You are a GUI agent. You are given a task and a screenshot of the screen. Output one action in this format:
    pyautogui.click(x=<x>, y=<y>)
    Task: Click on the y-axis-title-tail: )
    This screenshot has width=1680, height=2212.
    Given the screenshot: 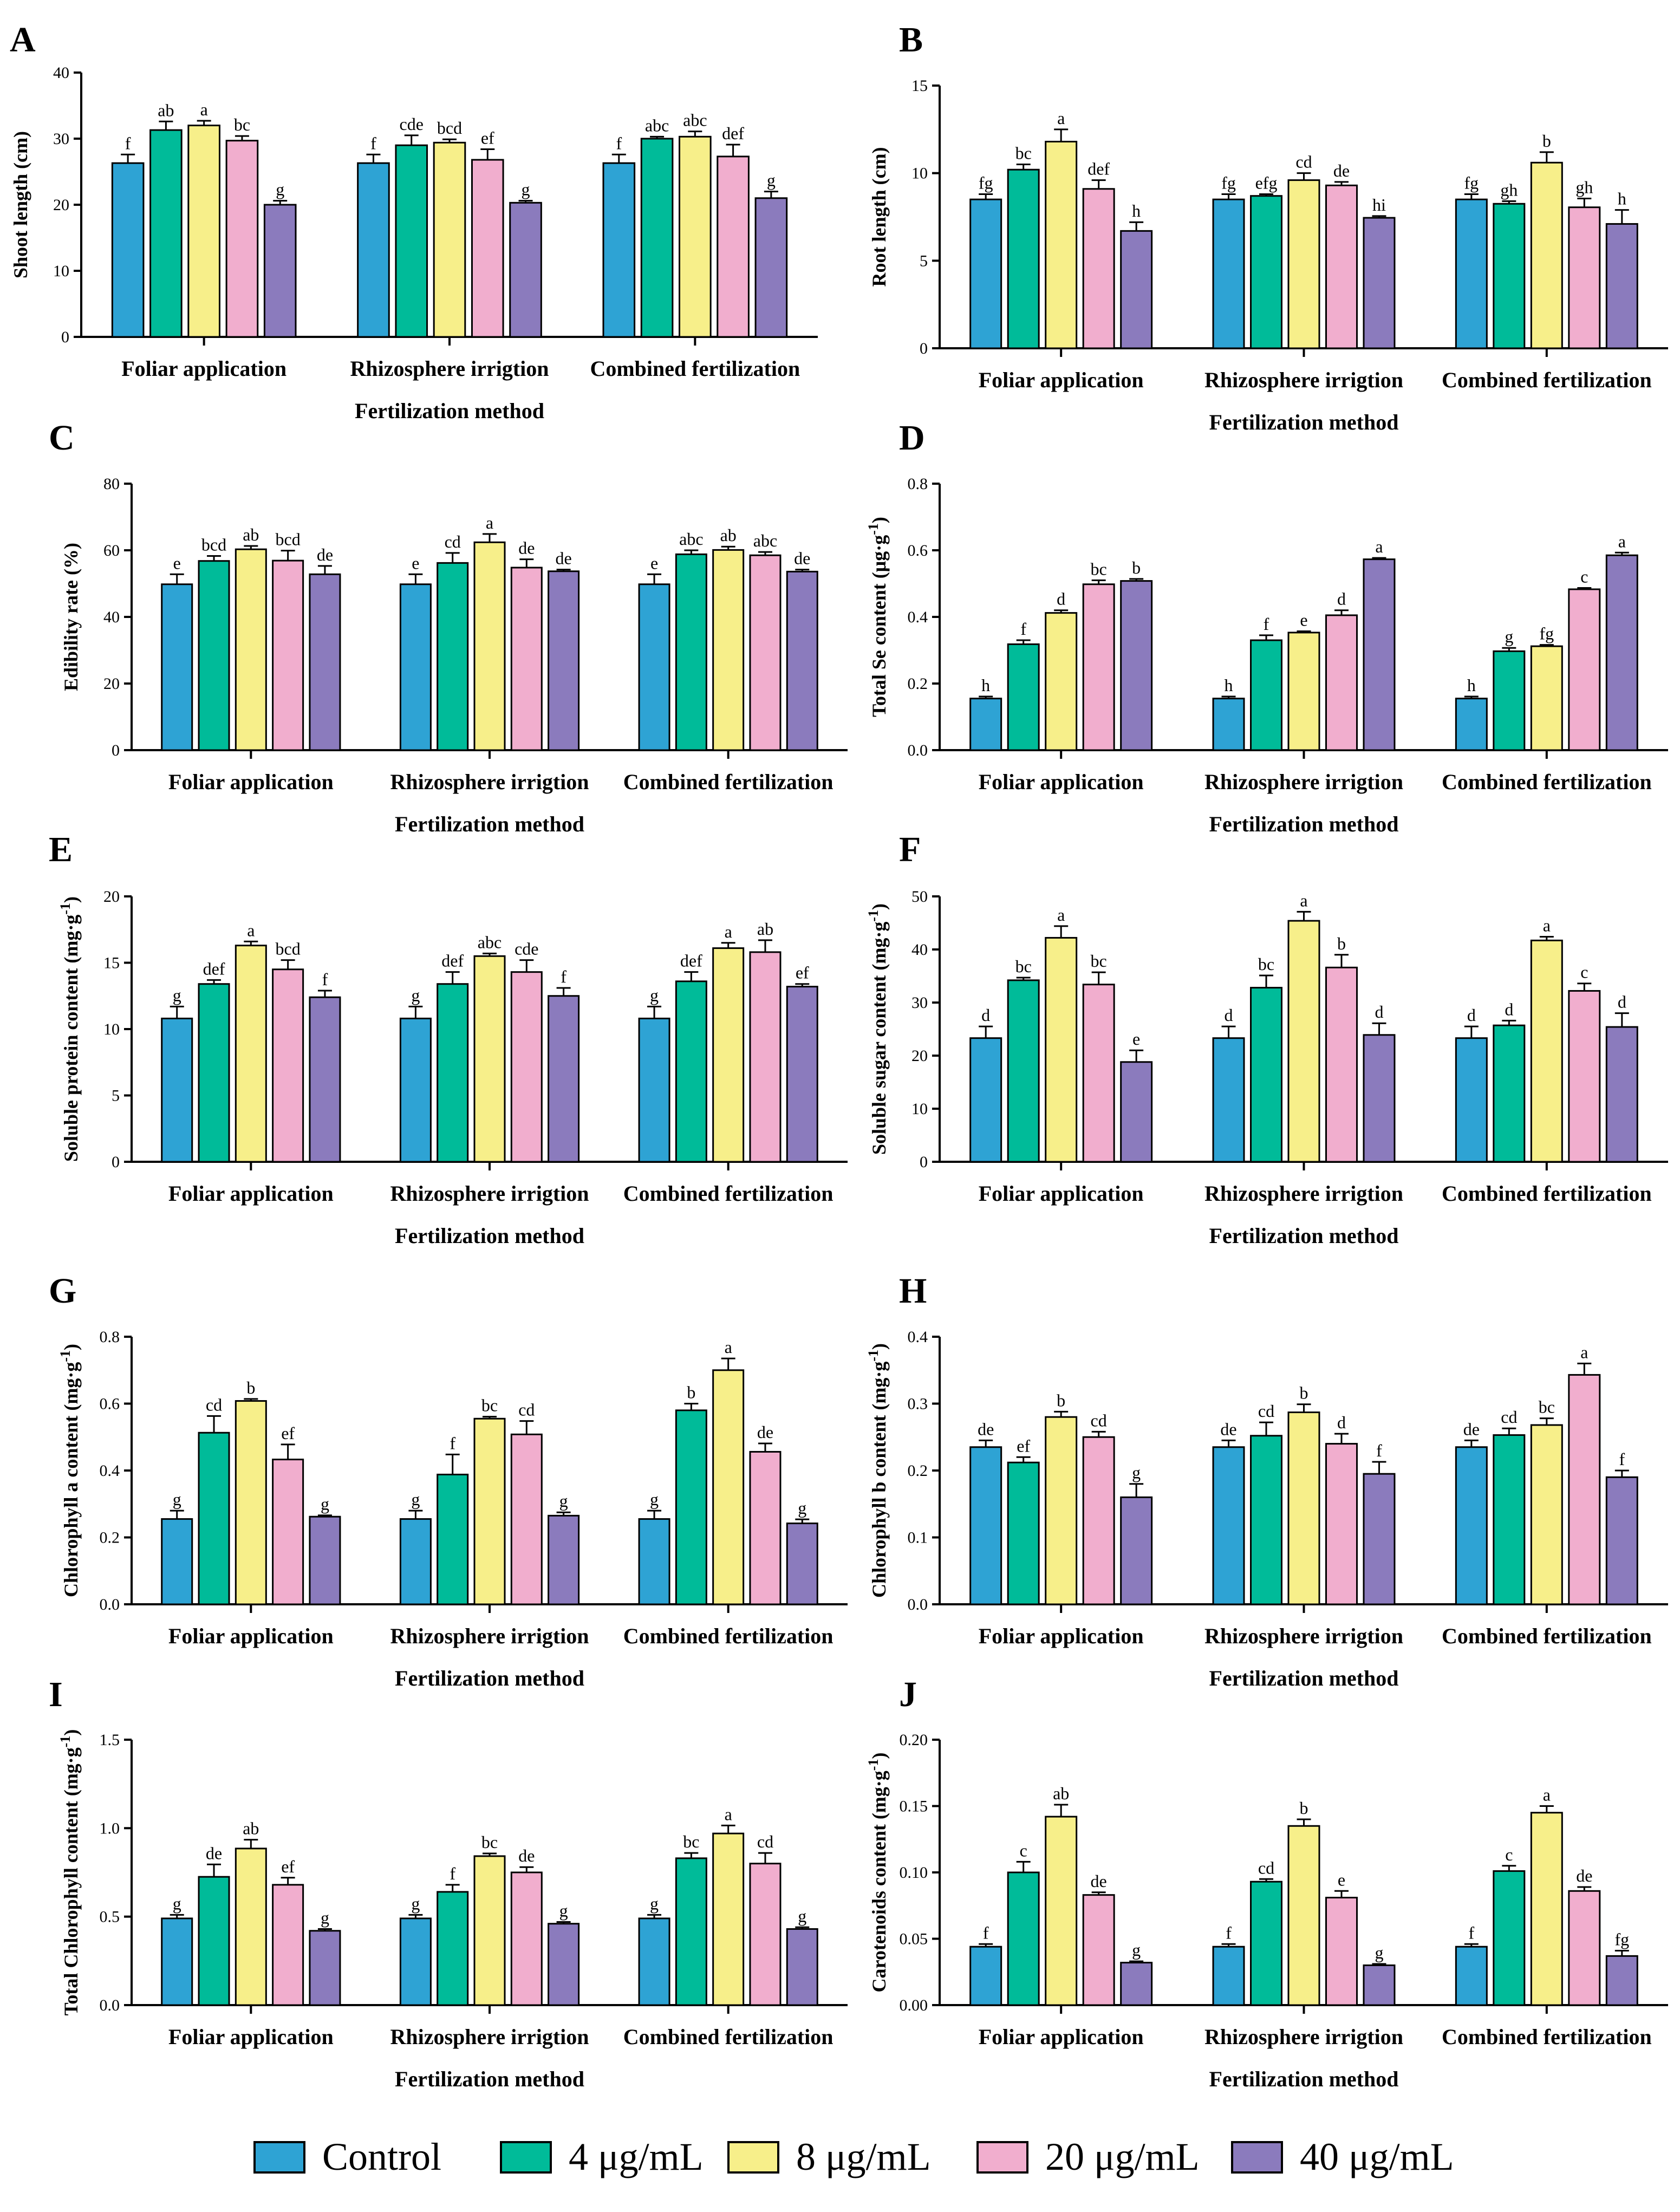 What is the action you would take?
    pyautogui.click(x=879, y=1756)
    